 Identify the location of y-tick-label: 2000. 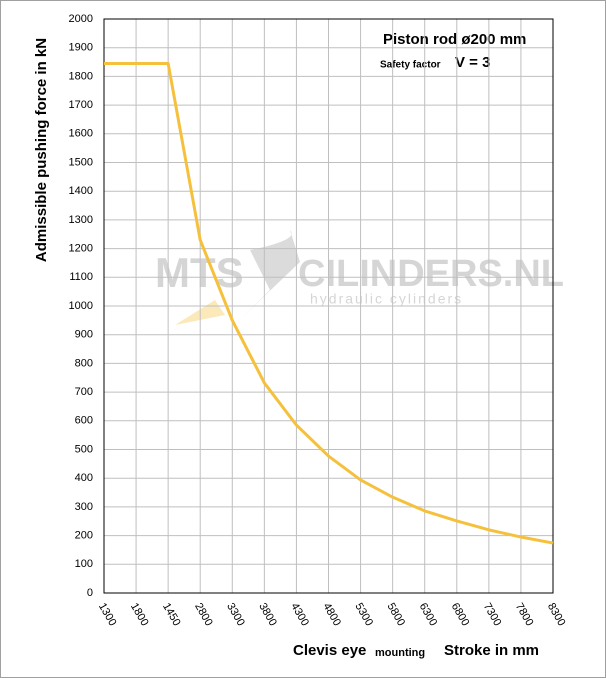
(81, 19).